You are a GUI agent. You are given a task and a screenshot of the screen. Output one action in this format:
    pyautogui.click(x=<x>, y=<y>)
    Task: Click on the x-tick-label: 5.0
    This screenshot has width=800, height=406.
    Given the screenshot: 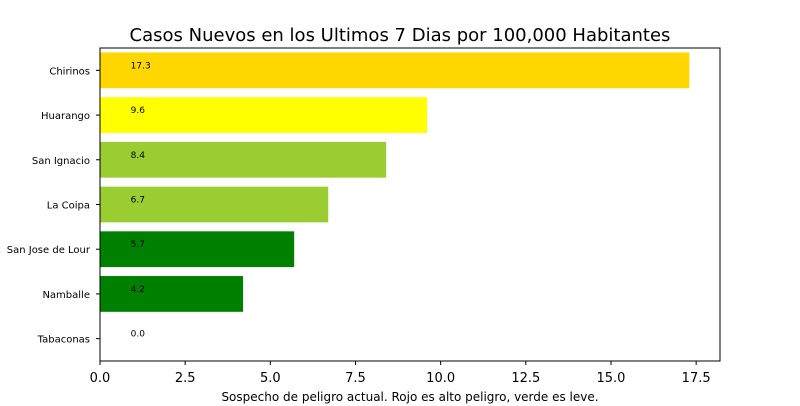 What is the action you would take?
    pyautogui.click(x=270, y=378)
    